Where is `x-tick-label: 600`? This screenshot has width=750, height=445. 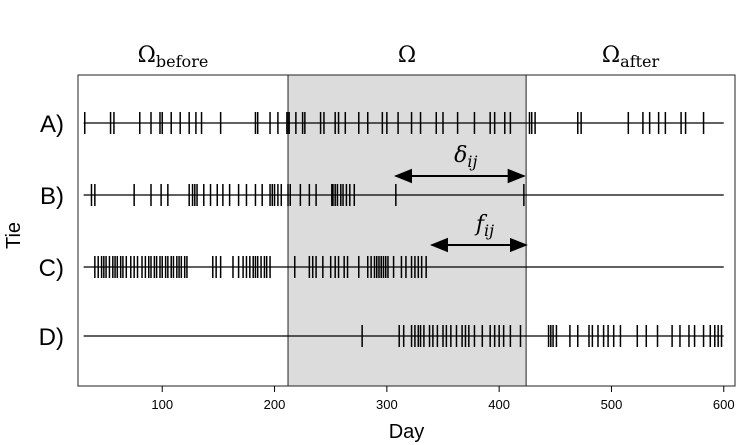 x-tick-label: 600 is located at coordinates (724, 404).